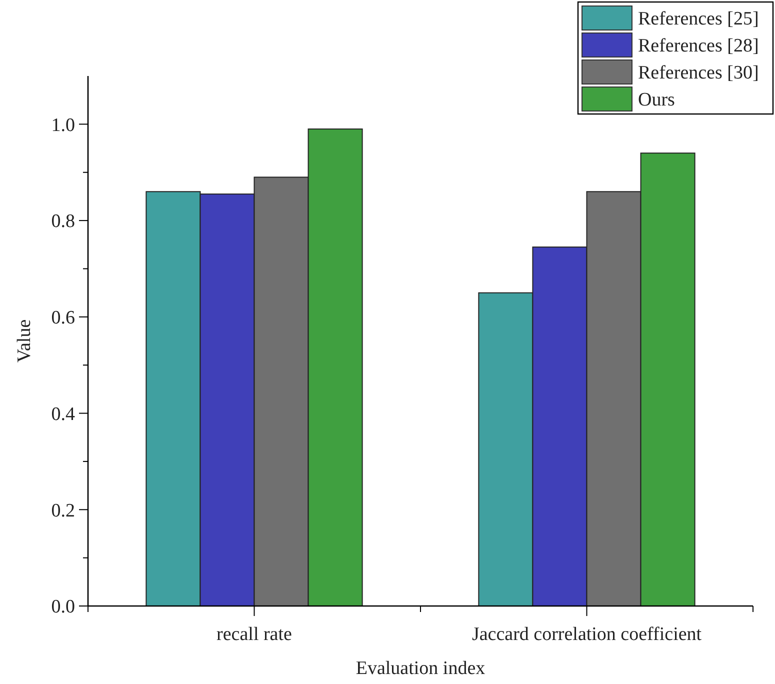  Describe the element at coordinates (63, 414) in the screenshot. I see `y-tick-label: 0.4` at that location.